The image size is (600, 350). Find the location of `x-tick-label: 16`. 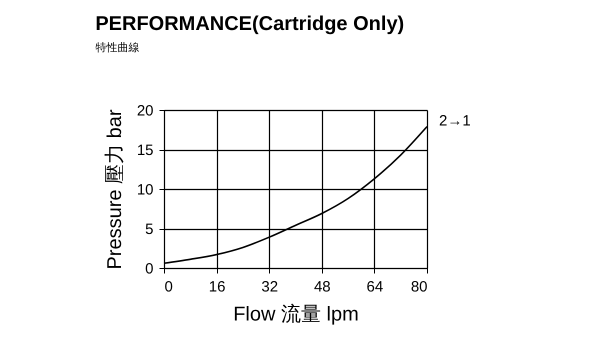

x-tick-label: 16 is located at coordinates (217, 287).